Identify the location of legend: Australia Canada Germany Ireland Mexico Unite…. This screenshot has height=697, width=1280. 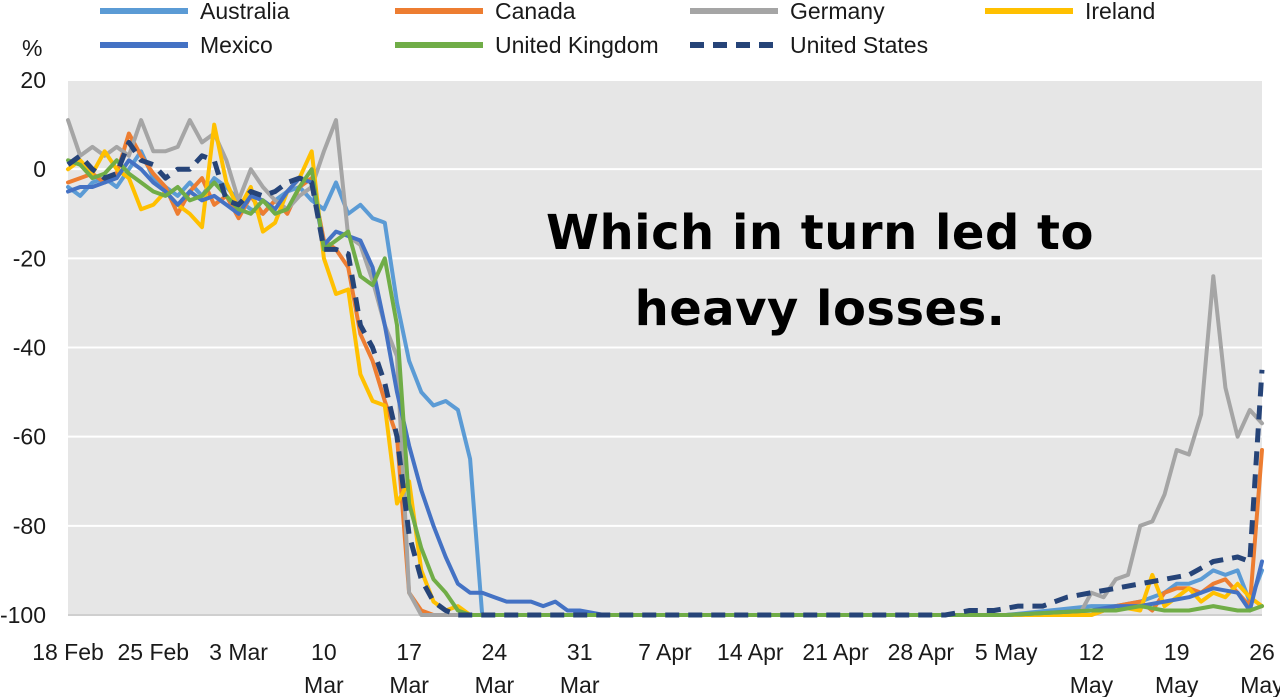
(627, 29).